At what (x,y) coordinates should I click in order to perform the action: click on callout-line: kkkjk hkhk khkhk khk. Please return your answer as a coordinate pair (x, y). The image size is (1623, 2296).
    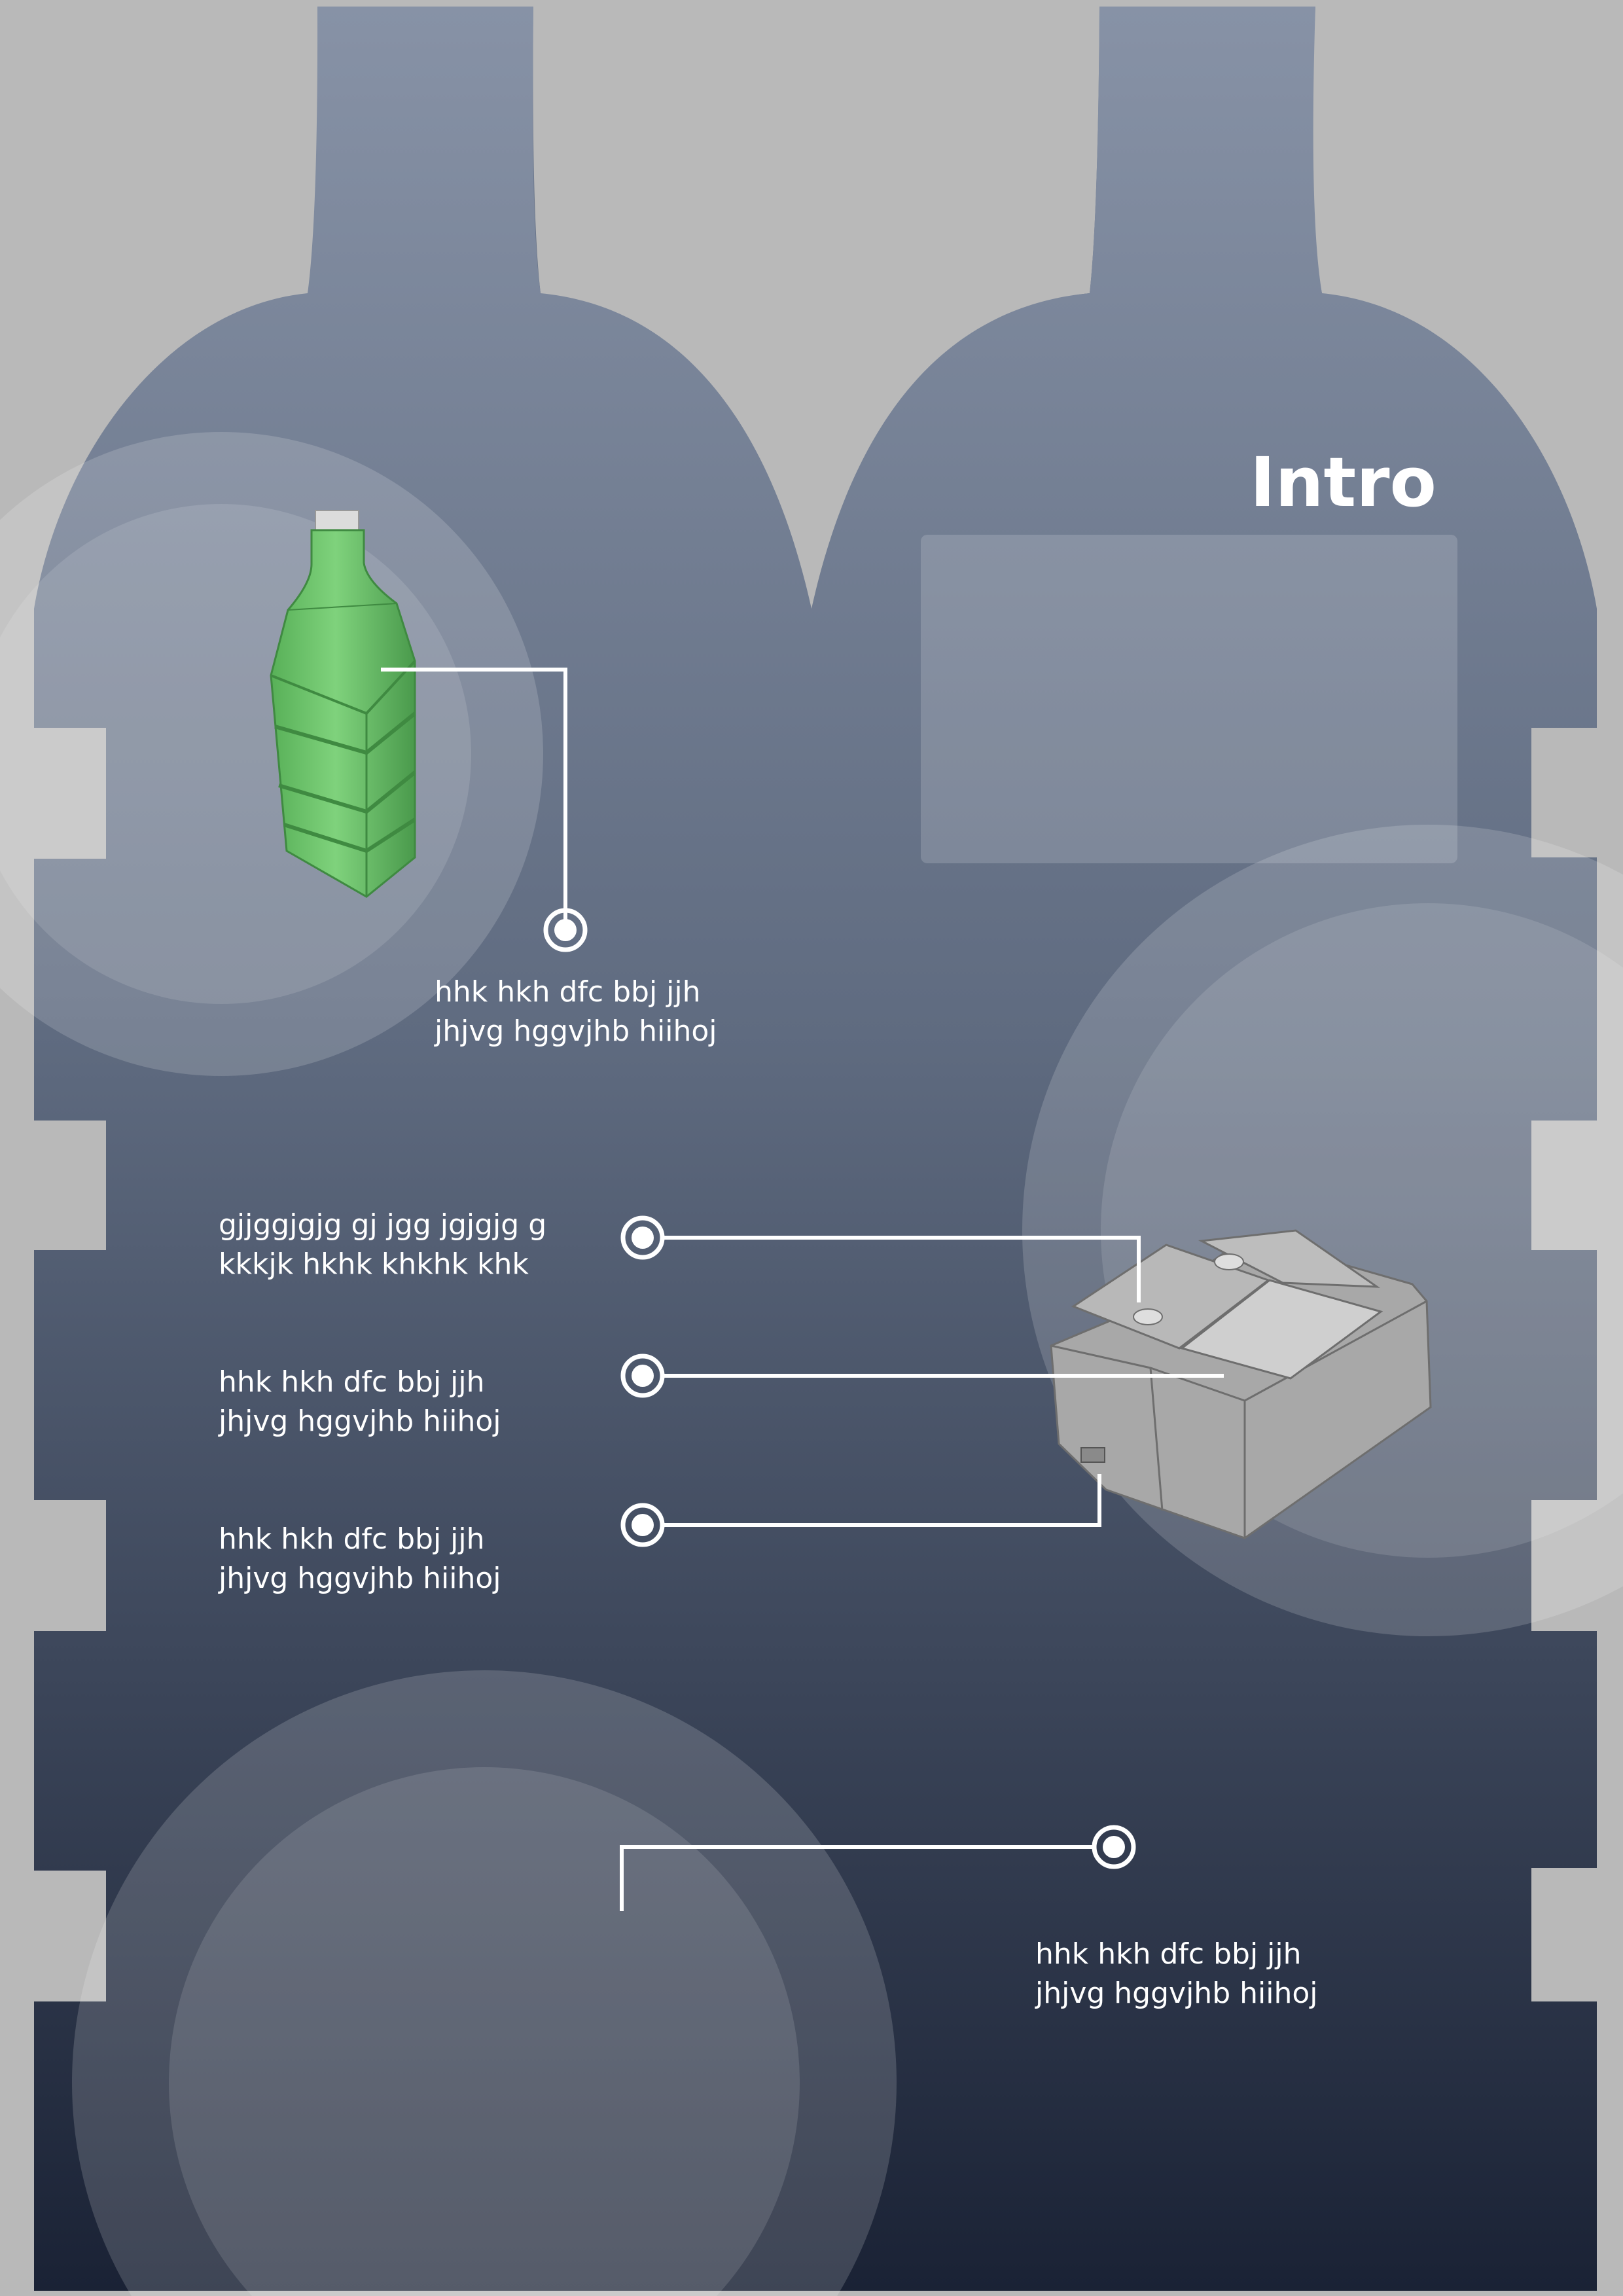
    Looking at the image, I should click on (374, 1264).